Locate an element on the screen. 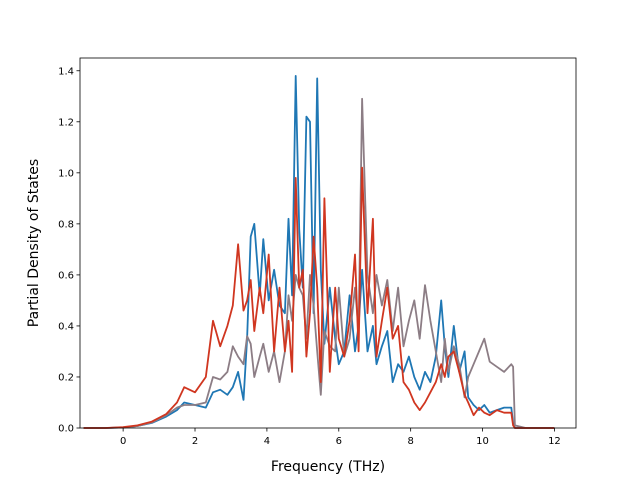 The image size is (640, 480). x-tick-label: 6 is located at coordinates (339, 441).